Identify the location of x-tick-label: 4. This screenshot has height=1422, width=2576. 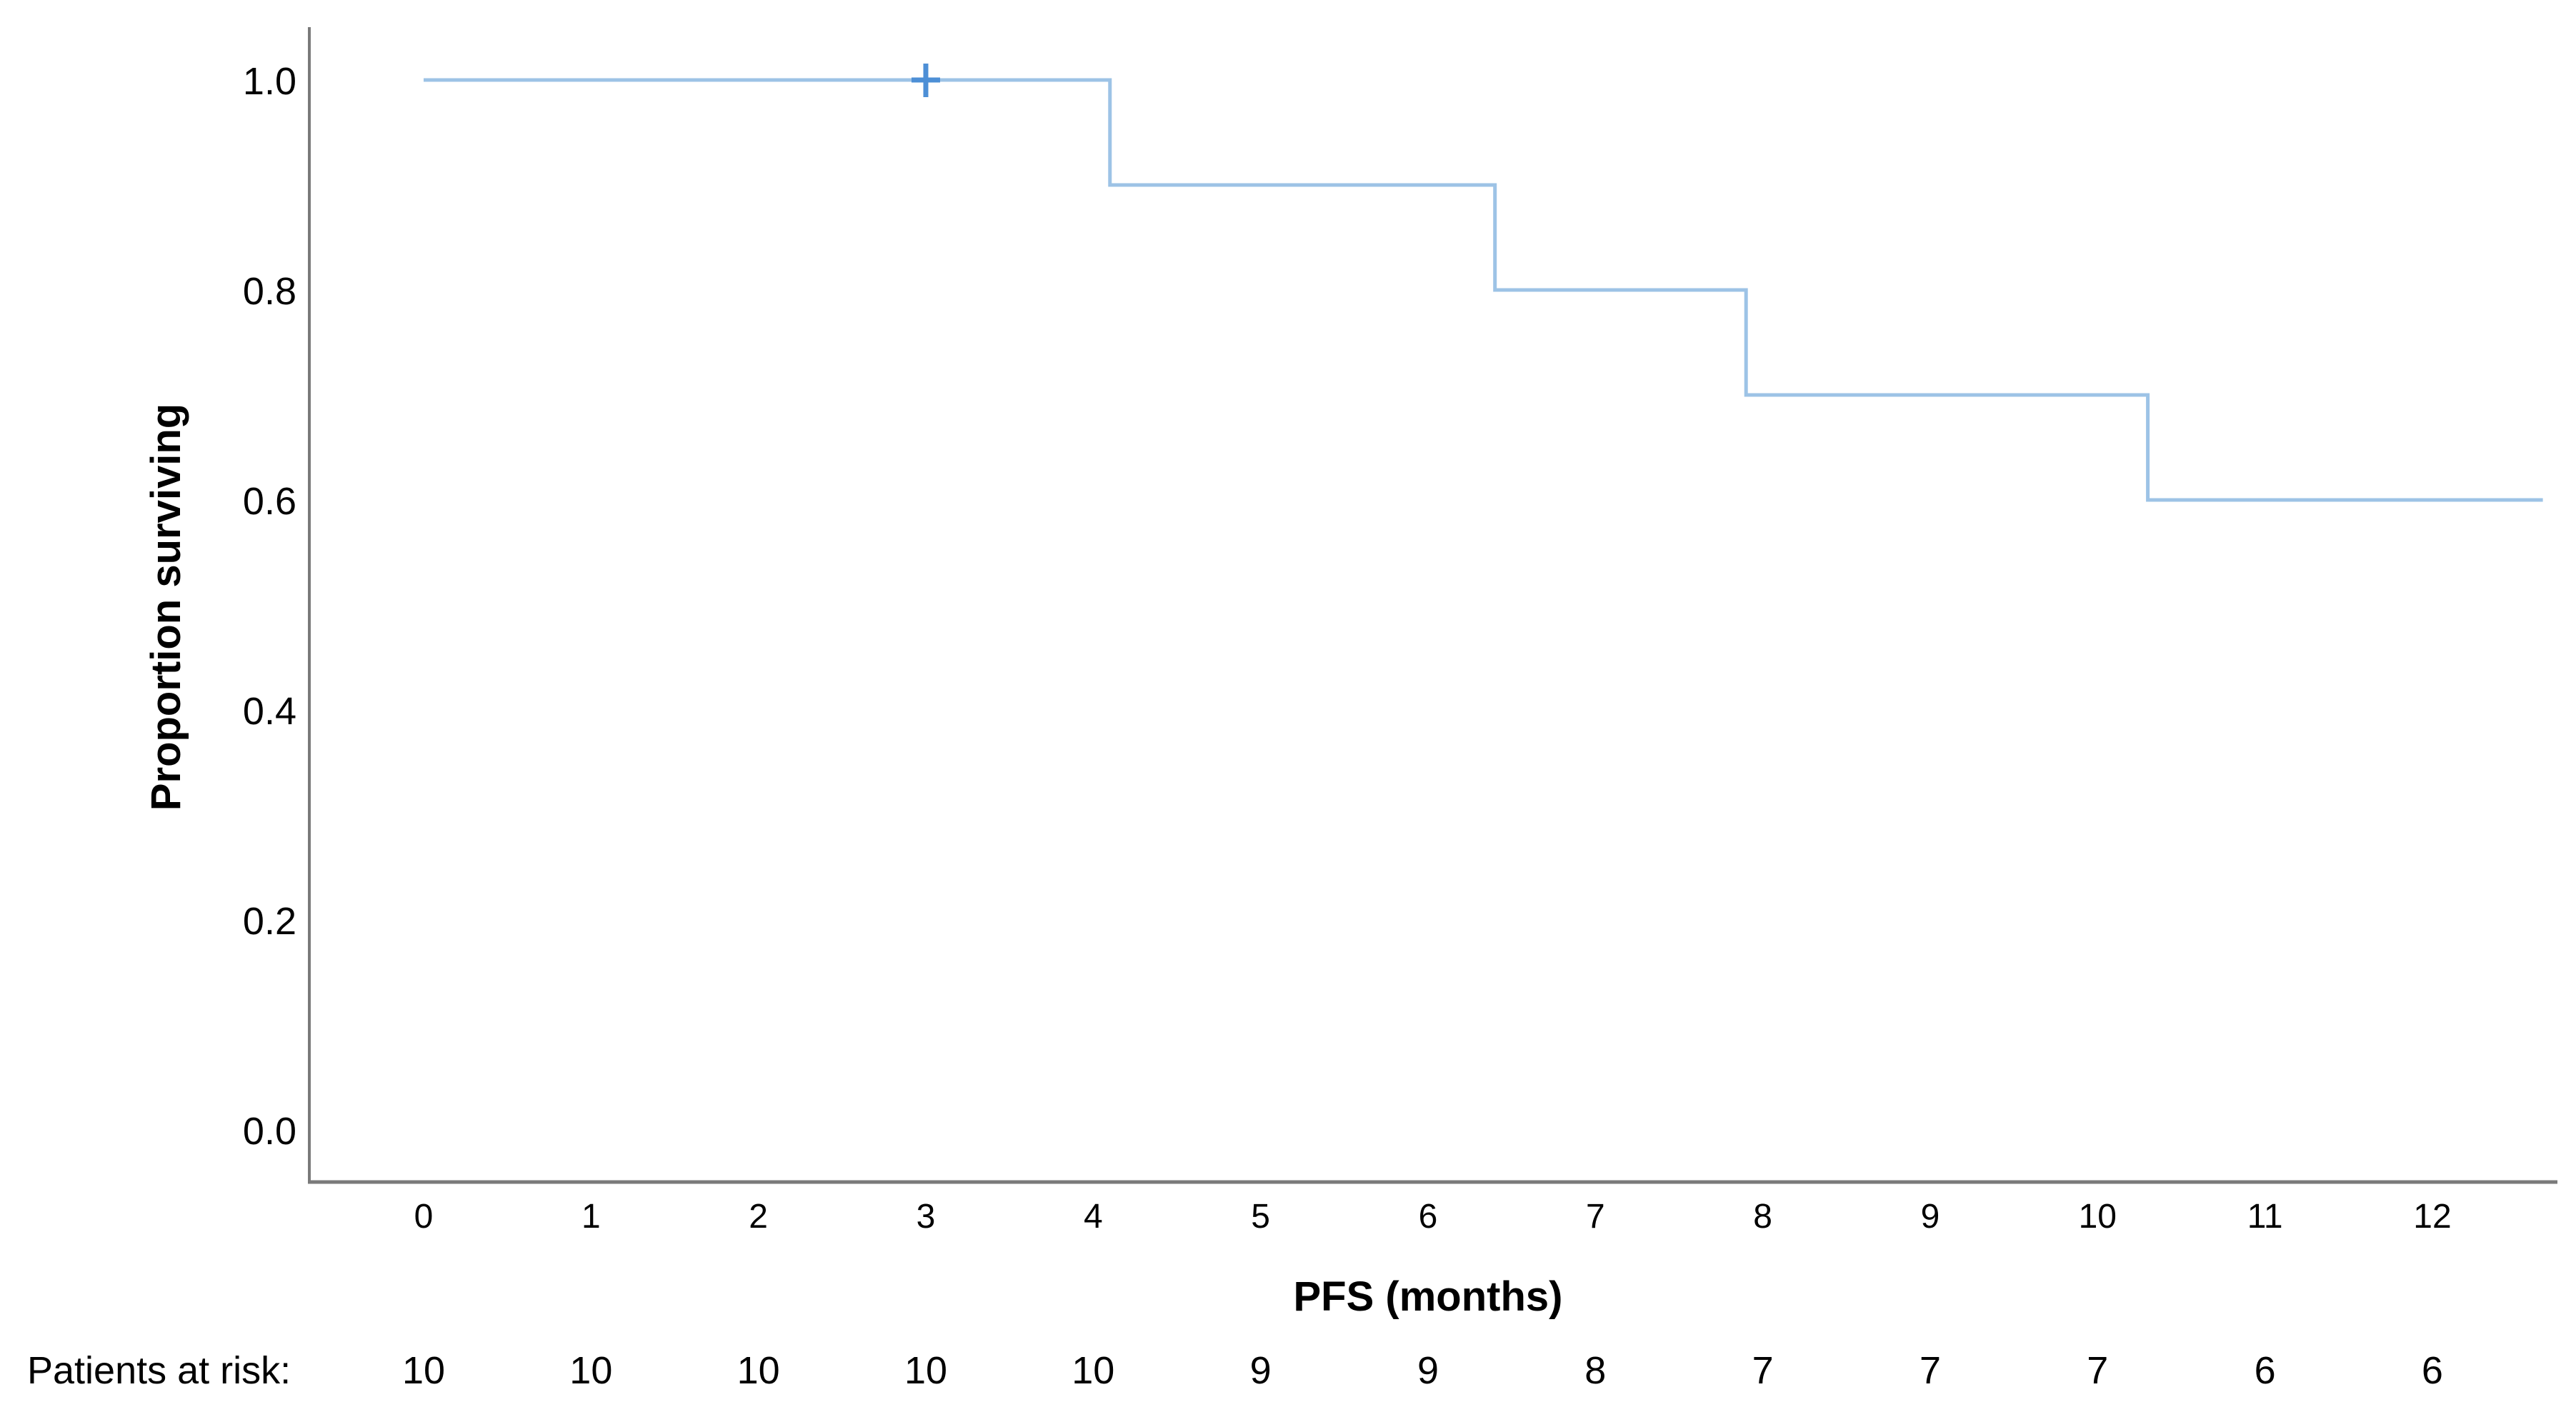
(1093, 1217).